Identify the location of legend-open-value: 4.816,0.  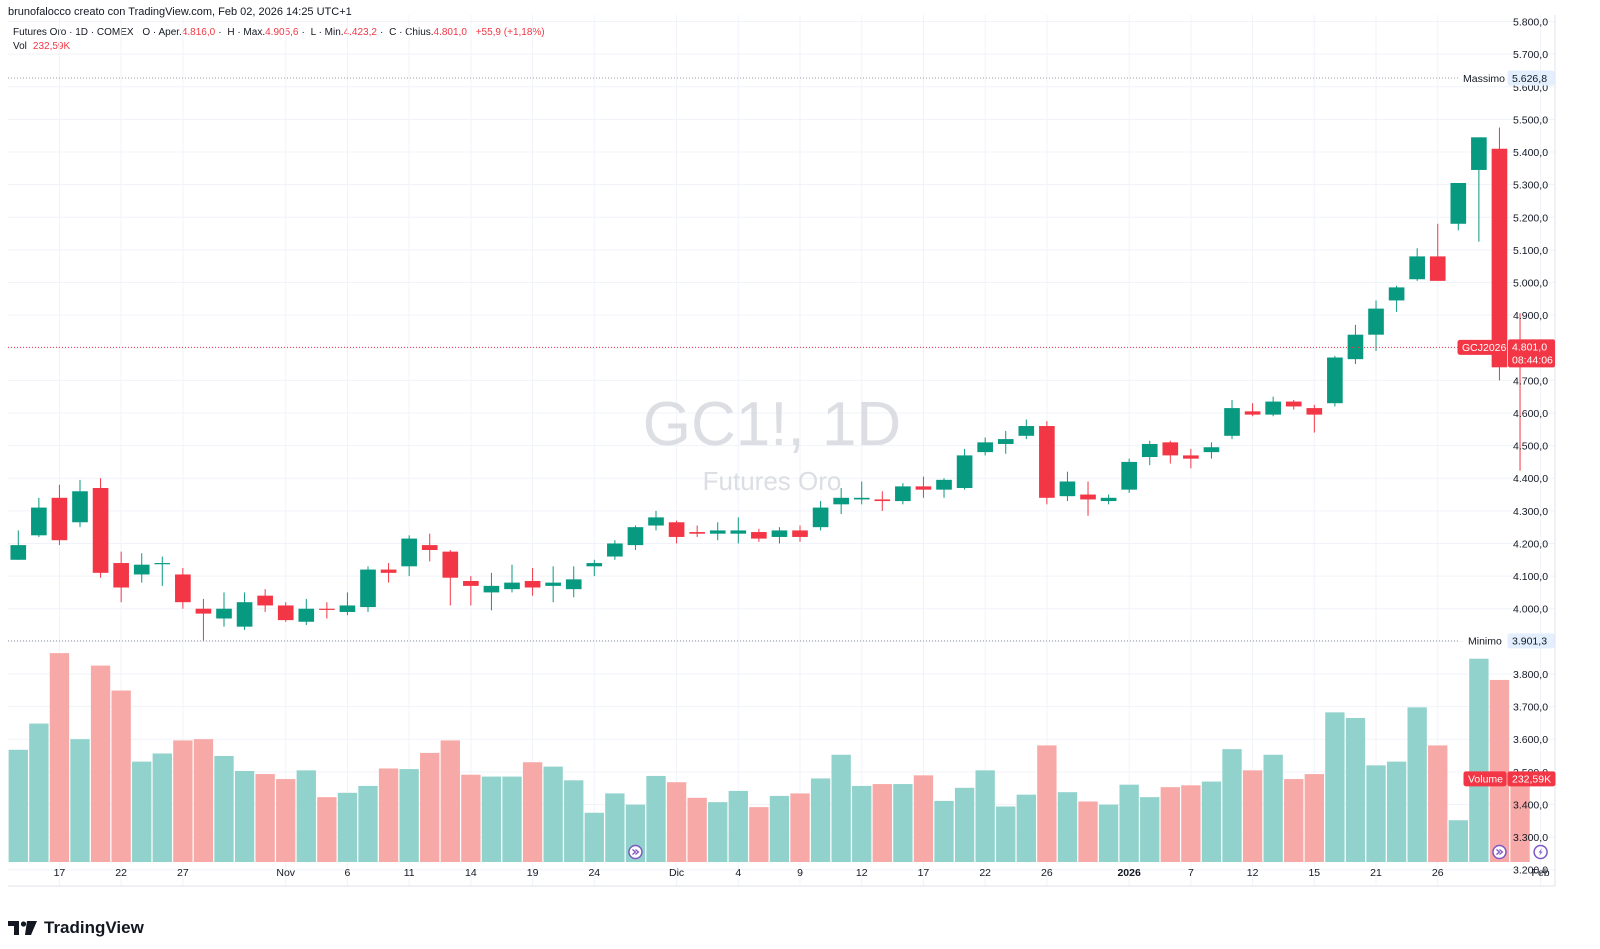
(198, 32).